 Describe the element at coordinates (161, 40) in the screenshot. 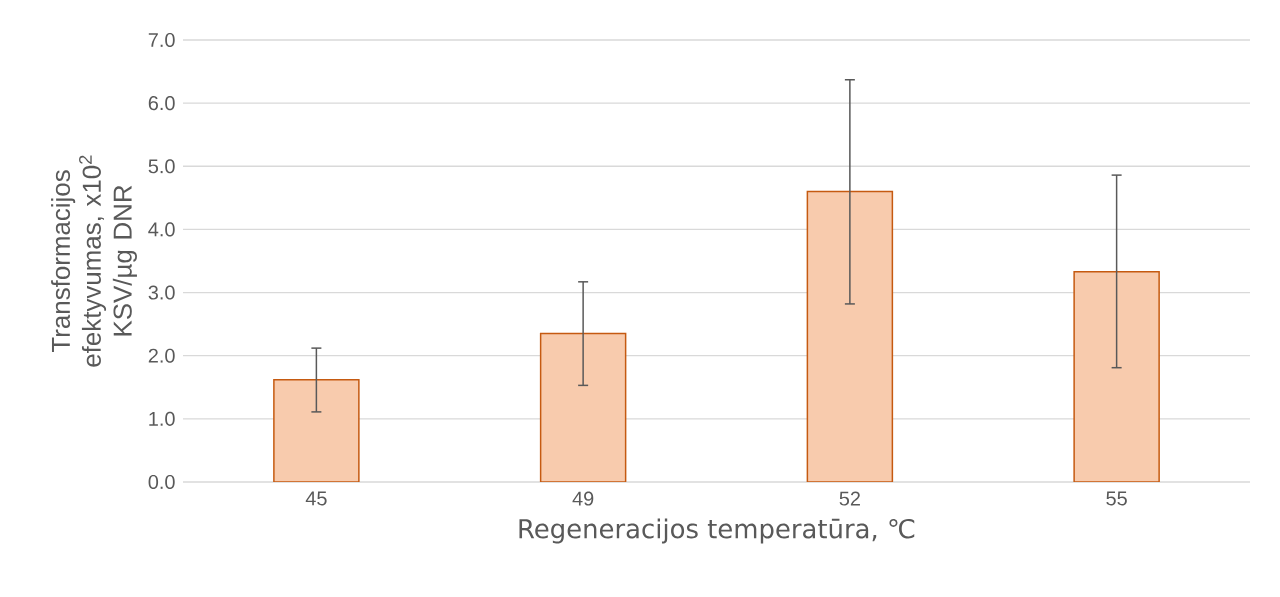

I see `y-tick-label: 7.0` at that location.